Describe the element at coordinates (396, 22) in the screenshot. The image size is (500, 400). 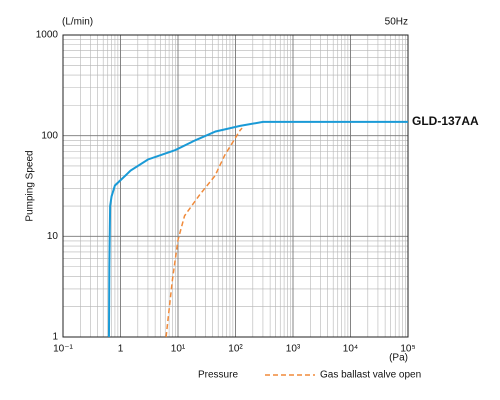
I see `frequency-note: 50Hz` at that location.